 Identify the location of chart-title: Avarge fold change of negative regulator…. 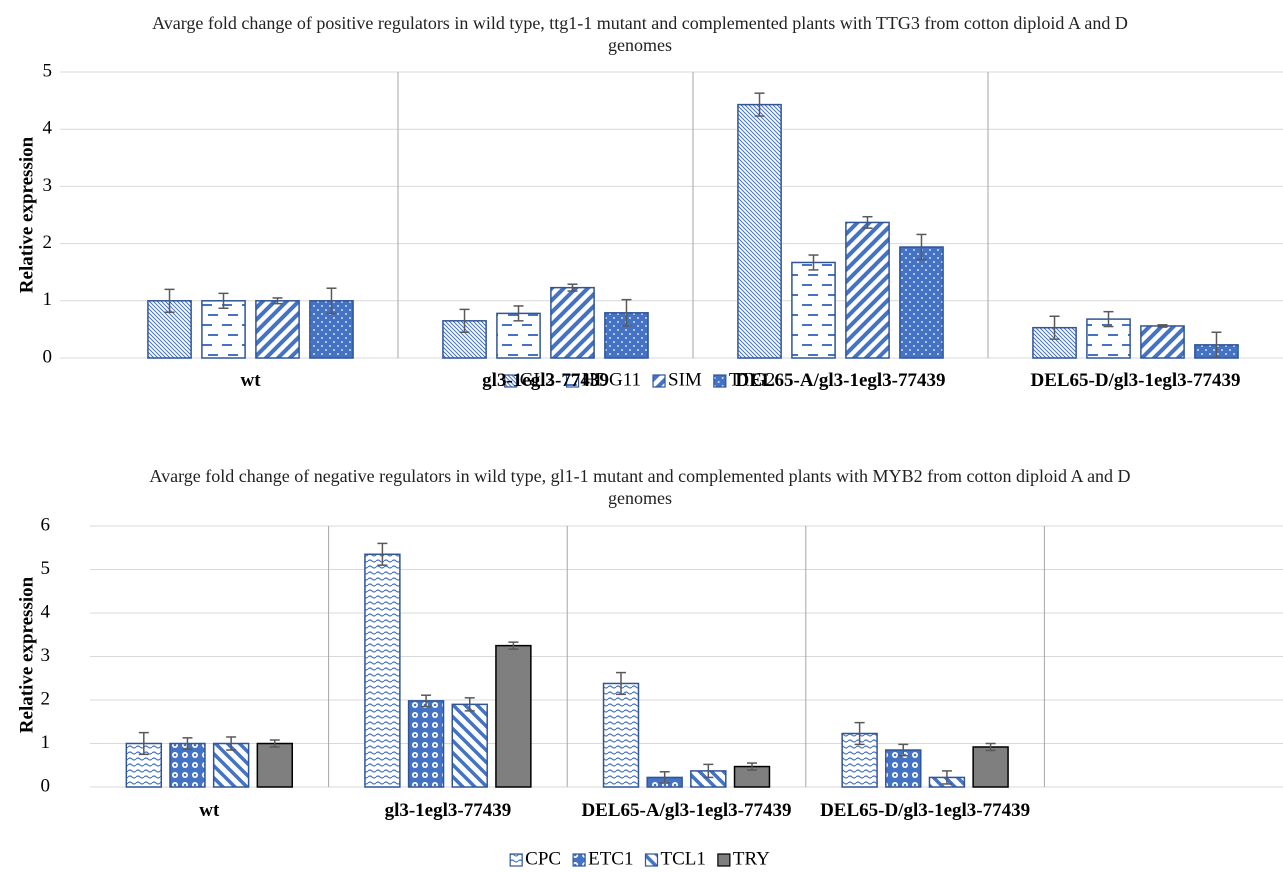
(640, 487).